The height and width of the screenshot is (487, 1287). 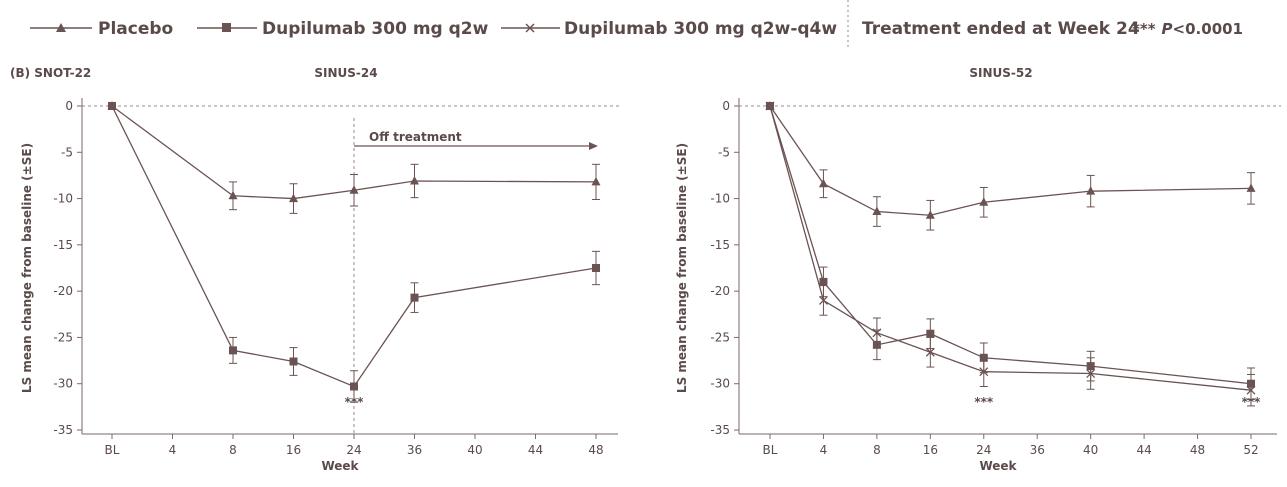 I want to click on triangle-marker-icon, so click(x=61, y=27).